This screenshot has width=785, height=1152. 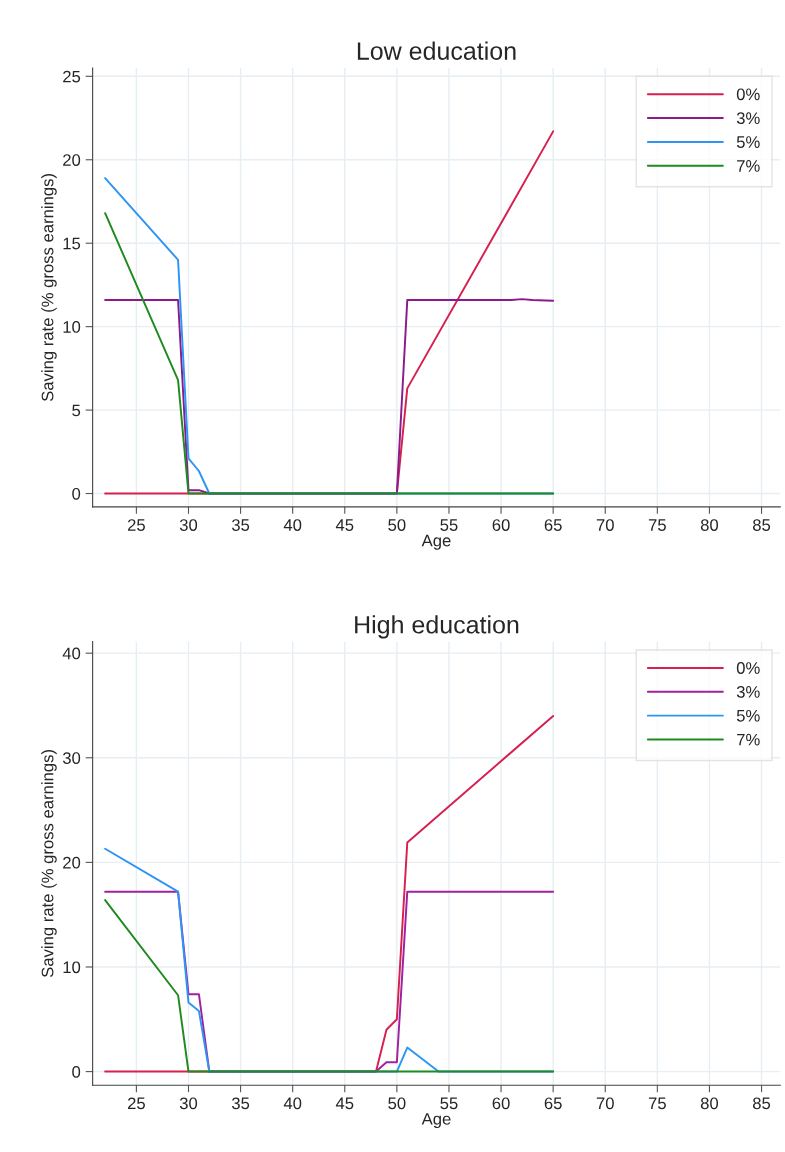 I want to click on y-tick-label: 30, so click(x=71, y=758).